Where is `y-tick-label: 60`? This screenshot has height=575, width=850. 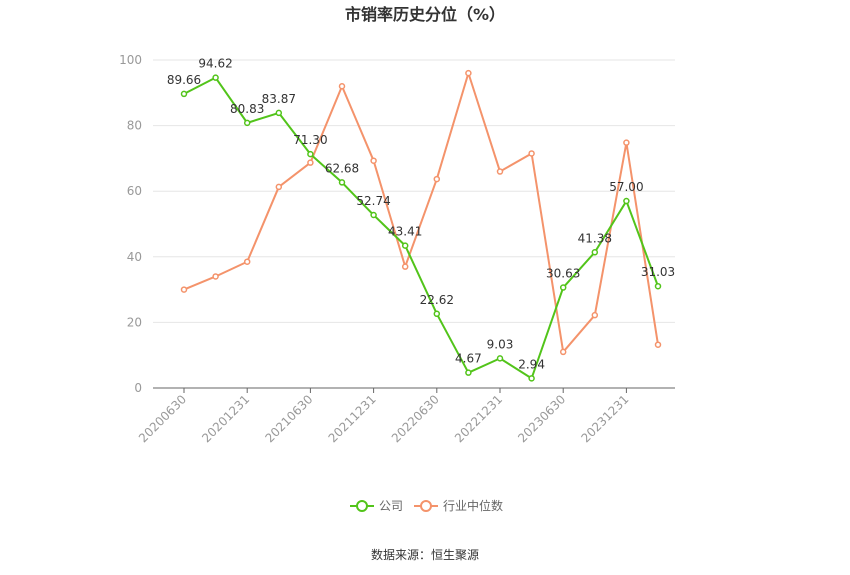 y-tick-label: 60 is located at coordinates (134, 191).